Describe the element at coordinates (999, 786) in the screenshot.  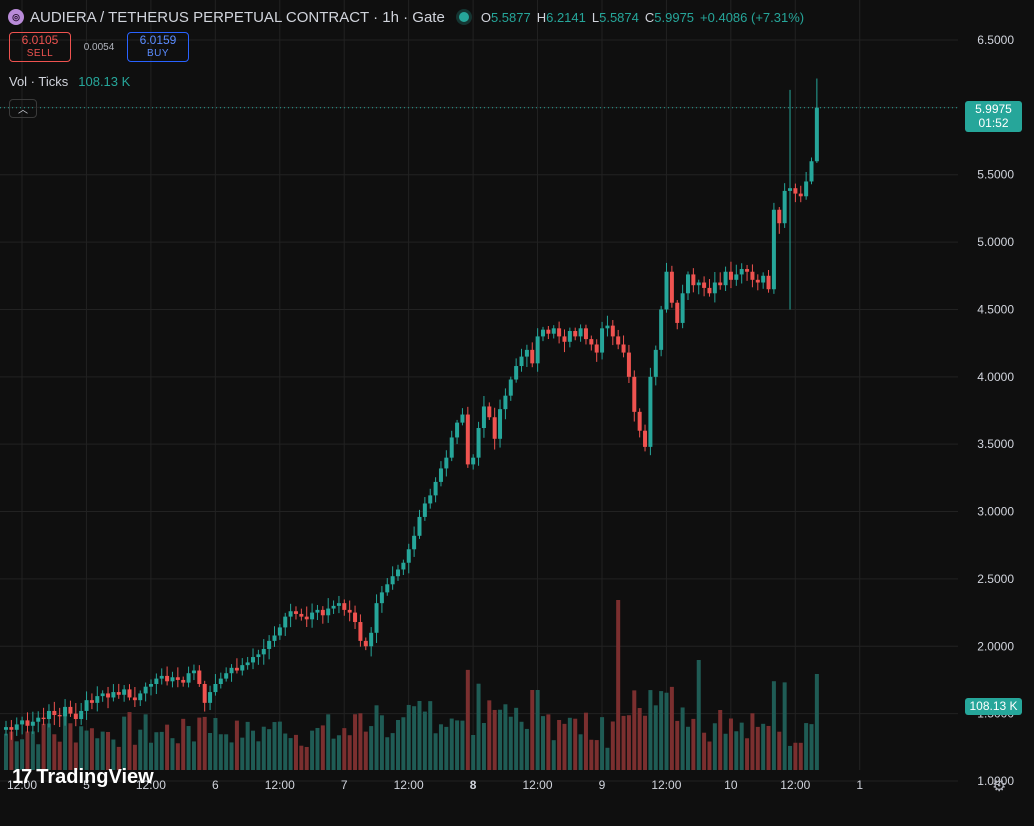
I see `settings-gear-icon: ⚙` at that location.